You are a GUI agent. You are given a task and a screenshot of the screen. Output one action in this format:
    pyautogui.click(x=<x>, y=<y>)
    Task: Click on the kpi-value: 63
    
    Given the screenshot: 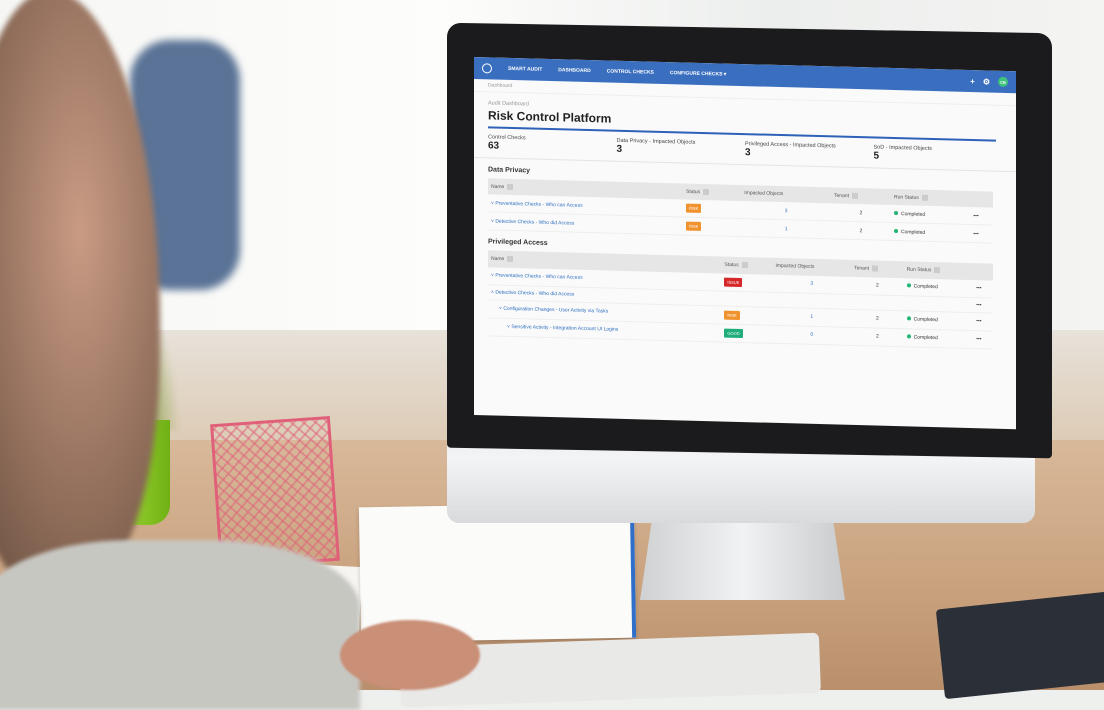 What is the action you would take?
    pyautogui.click(x=494, y=146)
    